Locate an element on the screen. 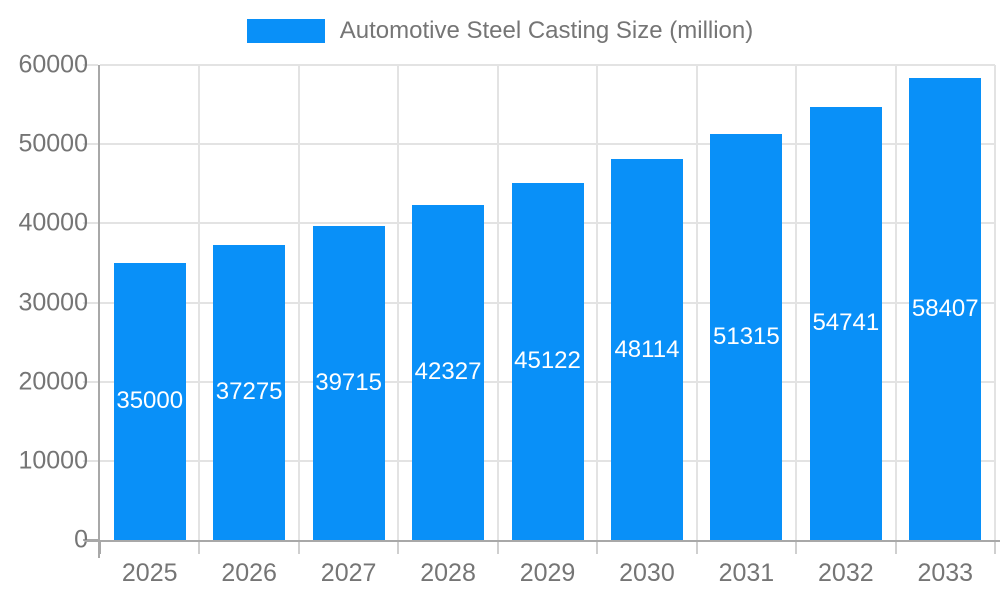 The image size is (1000, 600). bar-value-label: 35000 is located at coordinates (150, 401).